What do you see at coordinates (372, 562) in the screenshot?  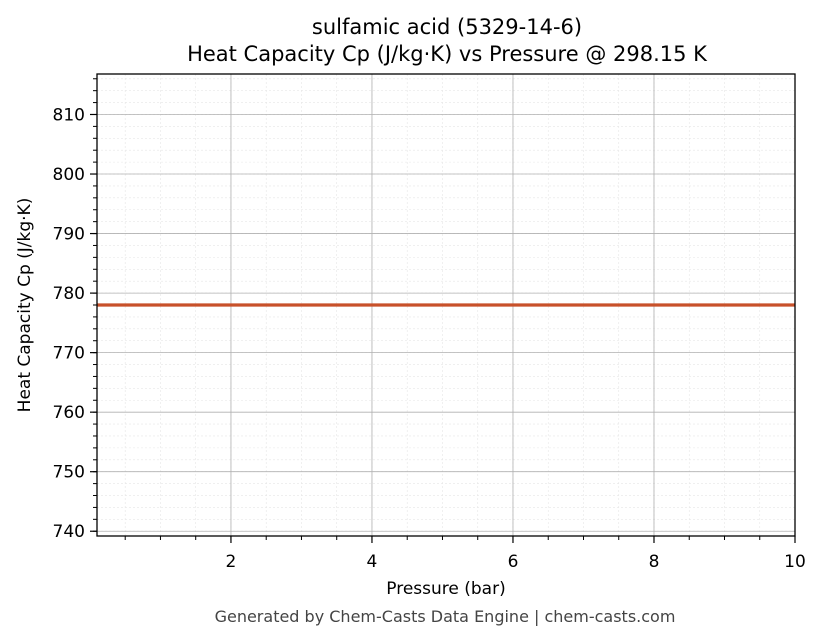 I see `x-tick-label: 4` at bounding box center [372, 562].